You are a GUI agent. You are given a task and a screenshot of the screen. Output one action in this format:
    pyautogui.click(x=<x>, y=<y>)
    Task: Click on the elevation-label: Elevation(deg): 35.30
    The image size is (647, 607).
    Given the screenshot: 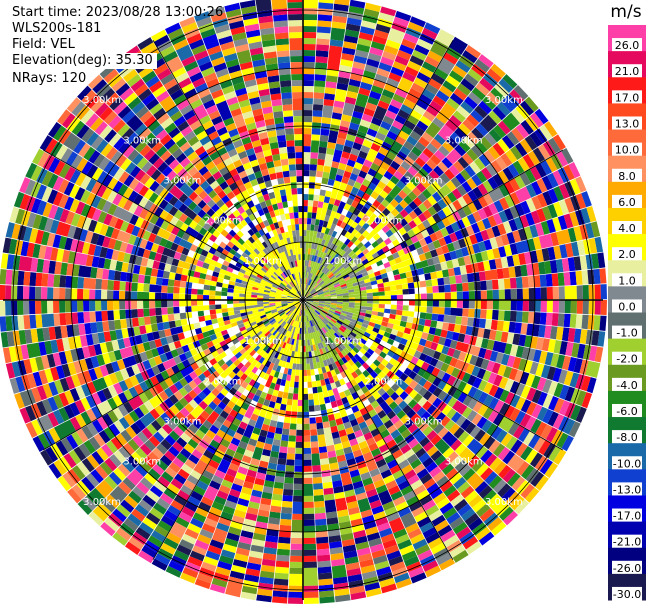 What is the action you would take?
    pyautogui.click(x=84, y=61)
    